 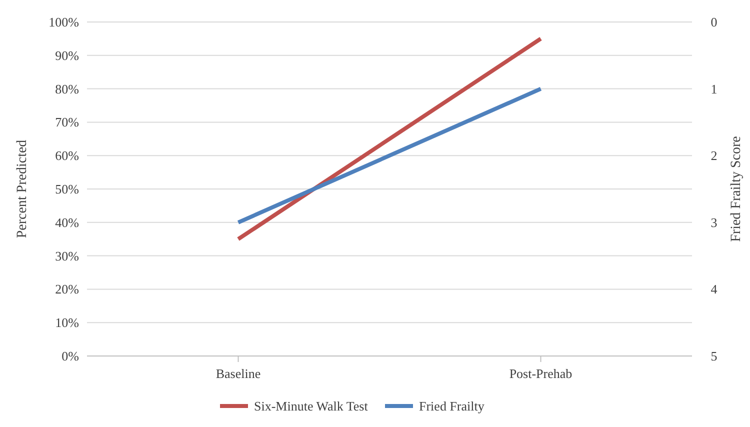 What do you see at coordinates (540, 373) in the screenshot?
I see `x-tick-label: Post-Prehab` at bounding box center [540, 373].